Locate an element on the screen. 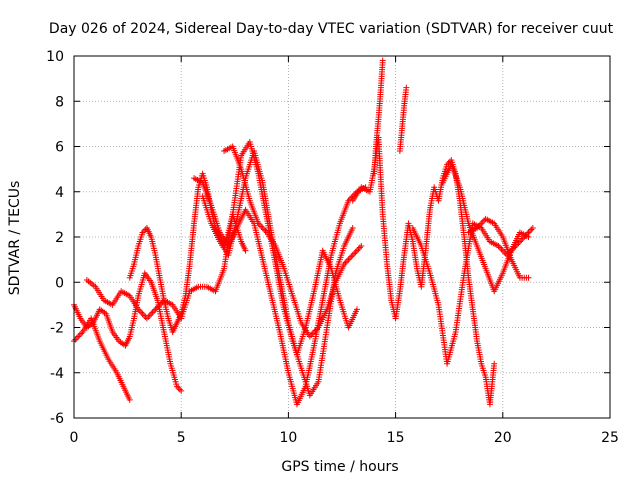 This screenshot has width=640, height=480. y-tick-labels: -6 -4 -2 0 2 4 6 8 10 is located at coordinates (55, 238).